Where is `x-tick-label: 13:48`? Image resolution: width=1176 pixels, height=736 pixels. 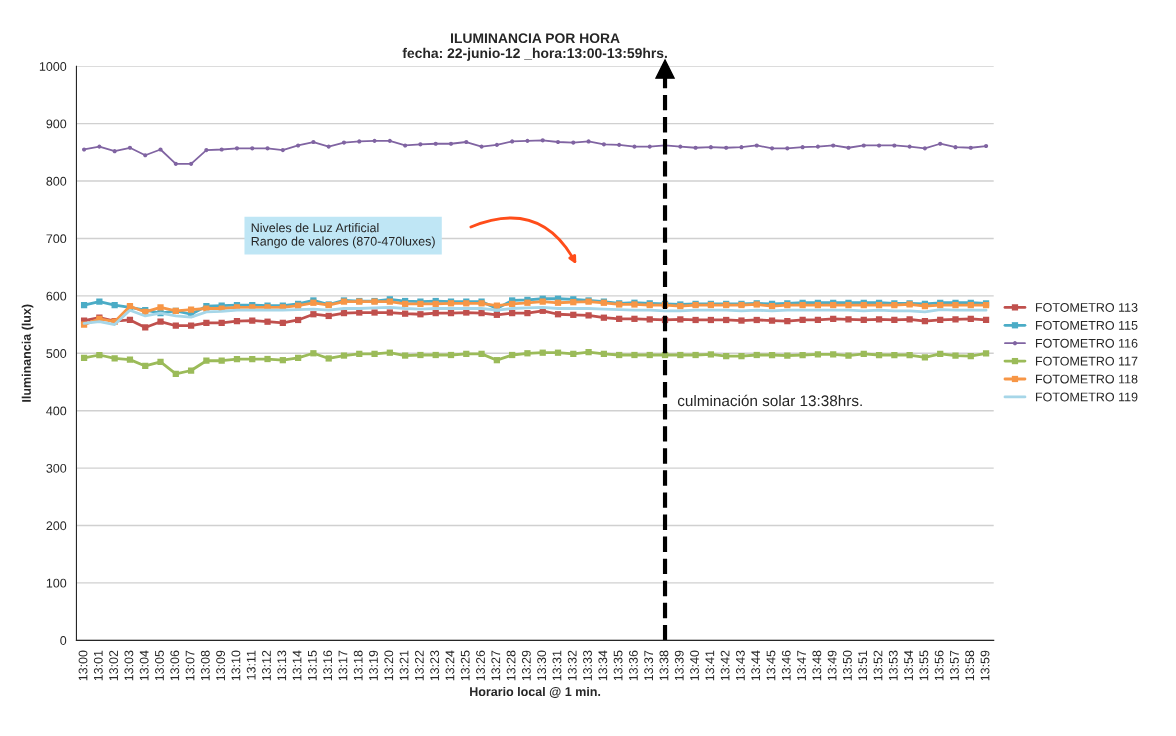 x-tick-label: 13:48 is located at coordinates (817, 665).